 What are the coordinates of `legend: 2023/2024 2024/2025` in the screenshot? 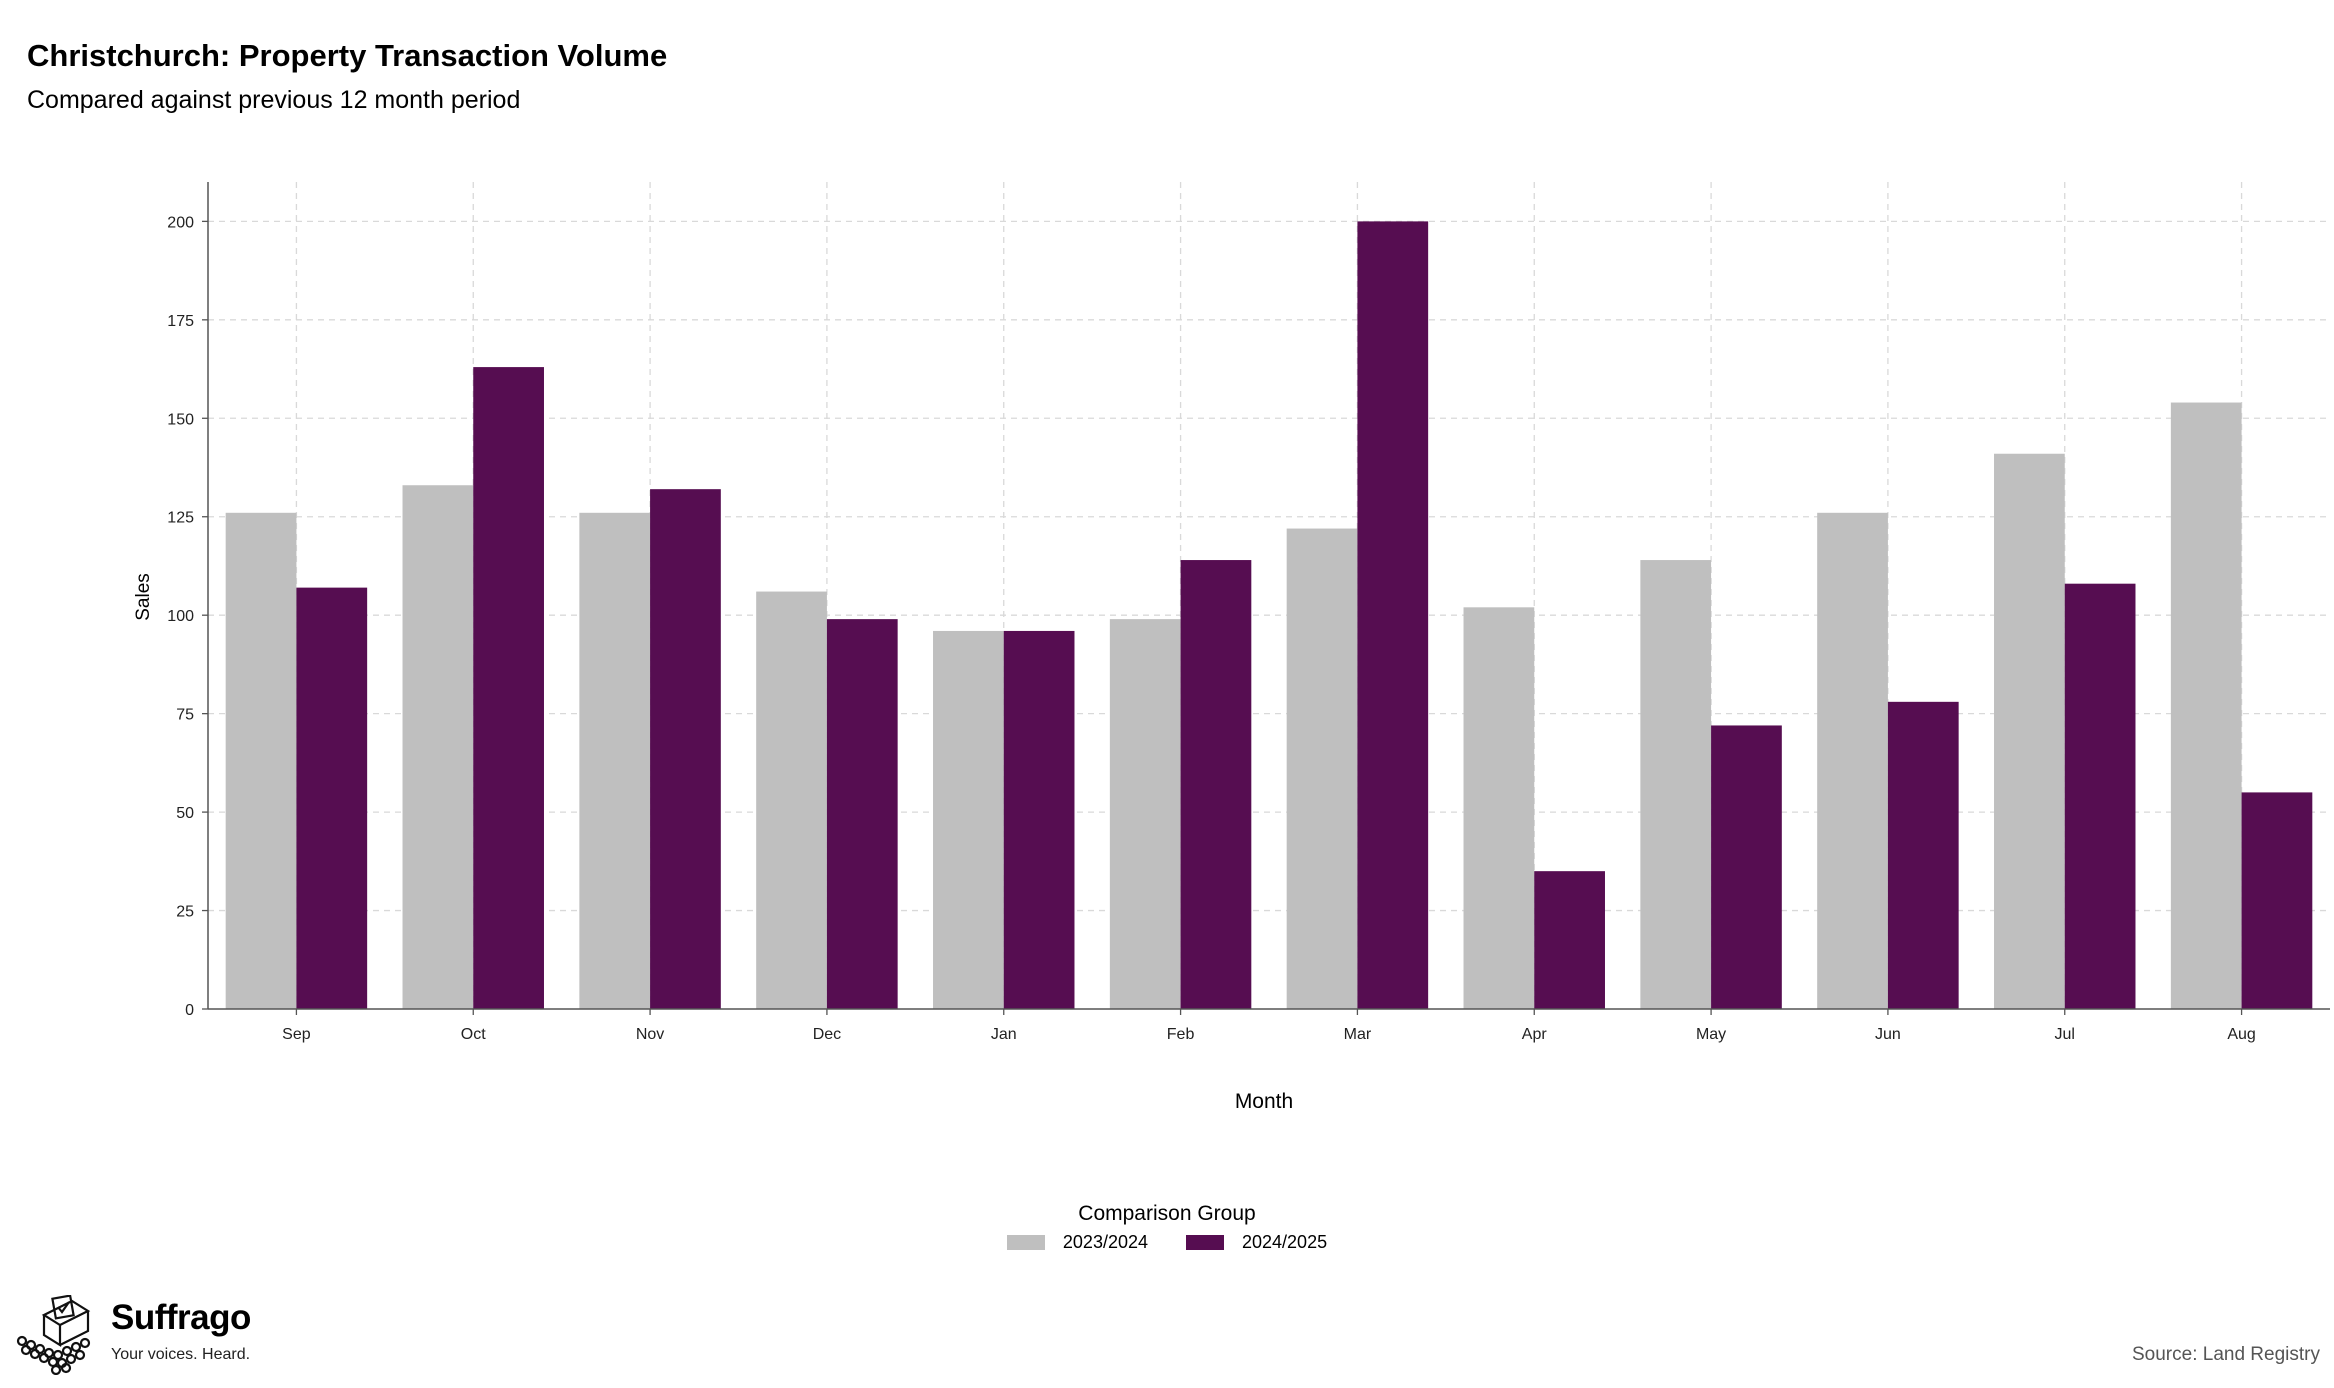 It's located at (1167, 1242).